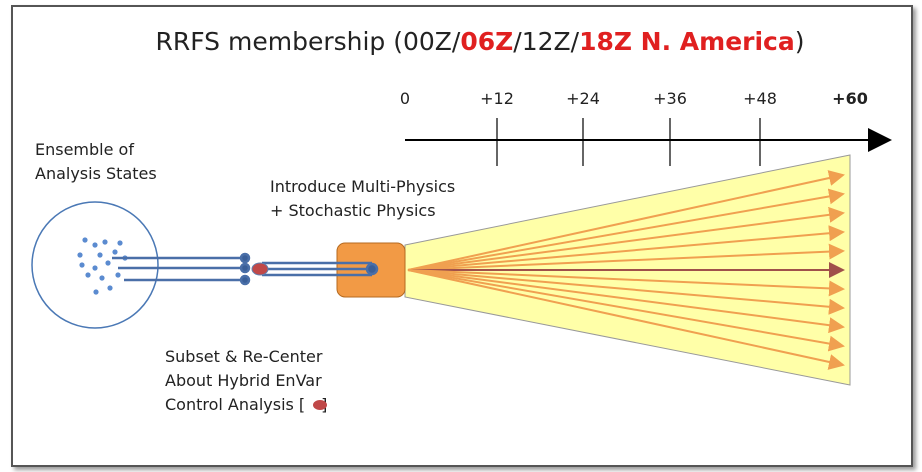 The height and width of the screenshot is (472, 922). Describe the element at coordinates (850, 98) in the screenshot. I see `timeline-label: +60` at that location.